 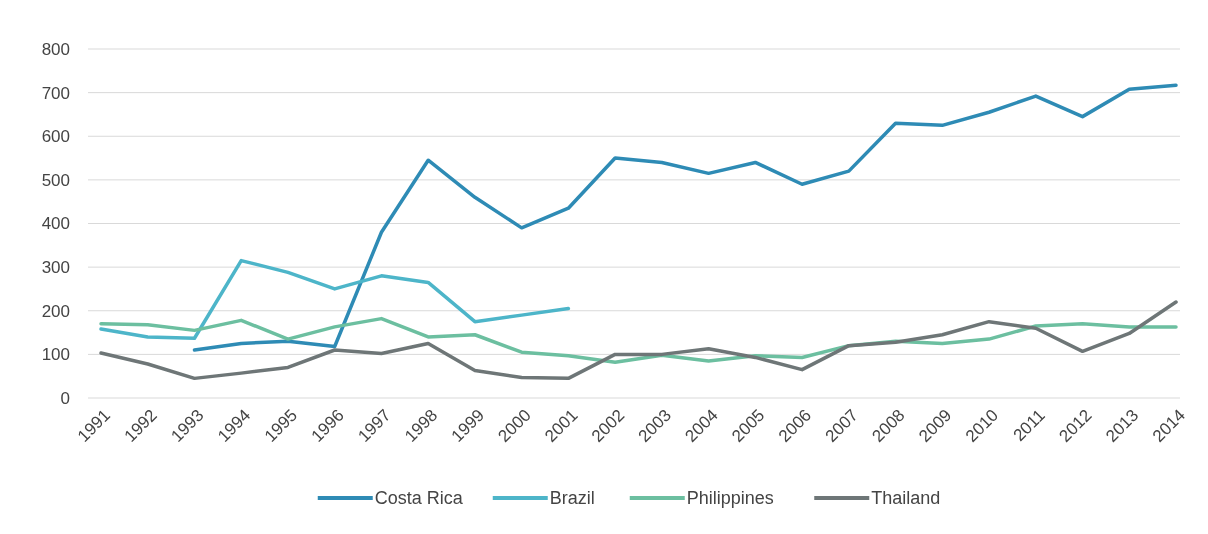 I want to click on y-tick-label: 200, so click(x=55, y=311).